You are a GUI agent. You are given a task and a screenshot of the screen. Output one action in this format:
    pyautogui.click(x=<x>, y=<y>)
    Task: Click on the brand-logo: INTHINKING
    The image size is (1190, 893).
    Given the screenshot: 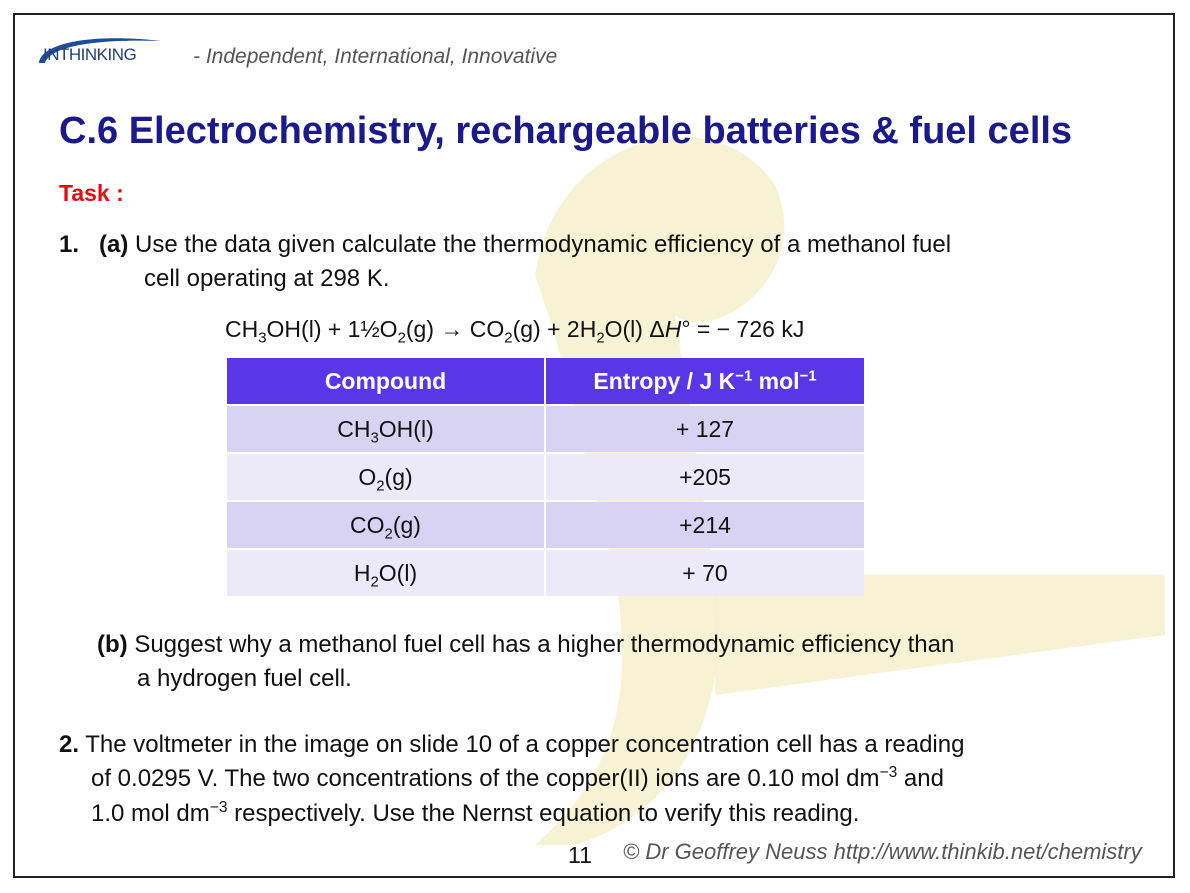 What is the action you would take?
    pyautogui.click(x=105, y=52)
    